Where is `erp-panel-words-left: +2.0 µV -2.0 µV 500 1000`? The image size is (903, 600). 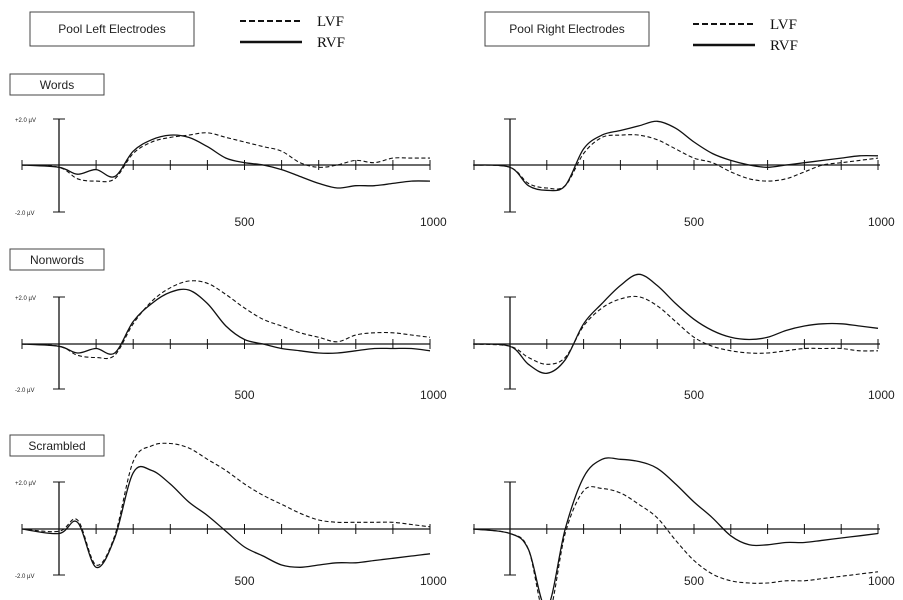 erp-panel-words-left: +2.0 µV -2.0 µV 500 1000 is located at coordinates (231, 173).